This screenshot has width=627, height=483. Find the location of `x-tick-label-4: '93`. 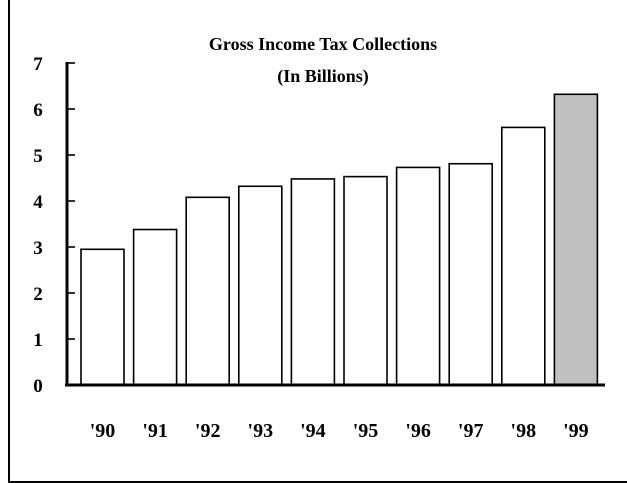

x-tick-label-4: '93 is located at coordinates (261, 431).